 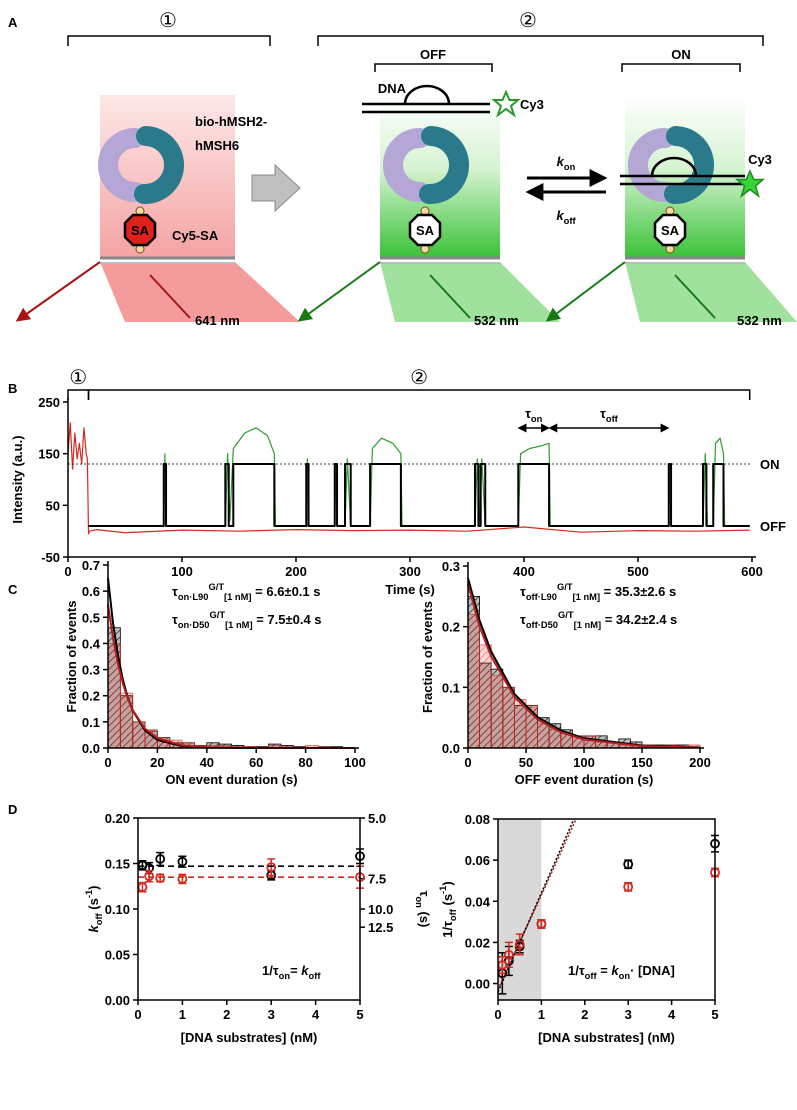 I want to click on y2-axis-label-part: (s), so click(x=424, y=918).